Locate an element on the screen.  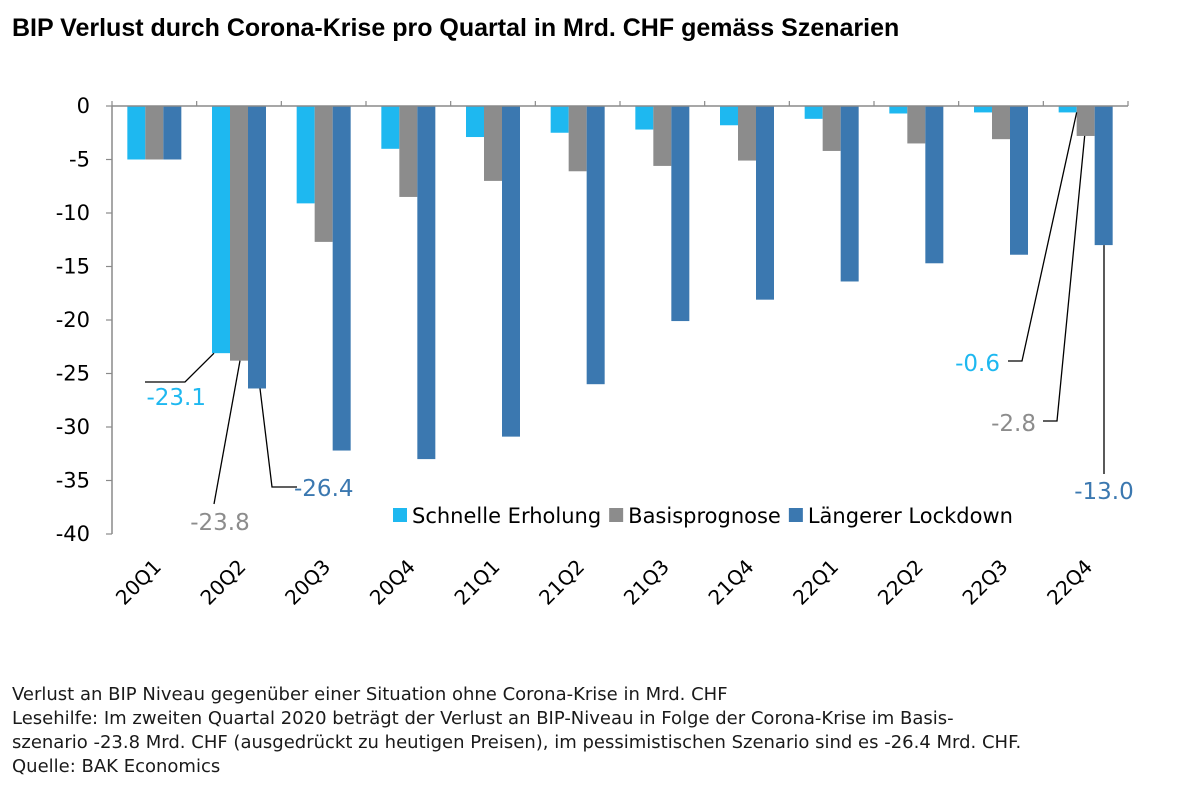
annotation-label: -2.8 is located at coordinates (1013, 424).